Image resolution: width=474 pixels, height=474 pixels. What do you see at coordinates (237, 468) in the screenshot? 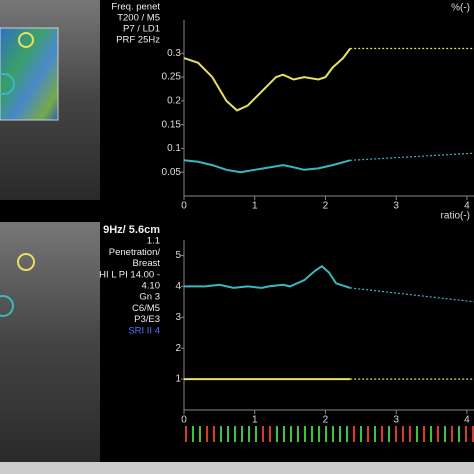
I see `footer-strip` at bounding box center [237, 468].